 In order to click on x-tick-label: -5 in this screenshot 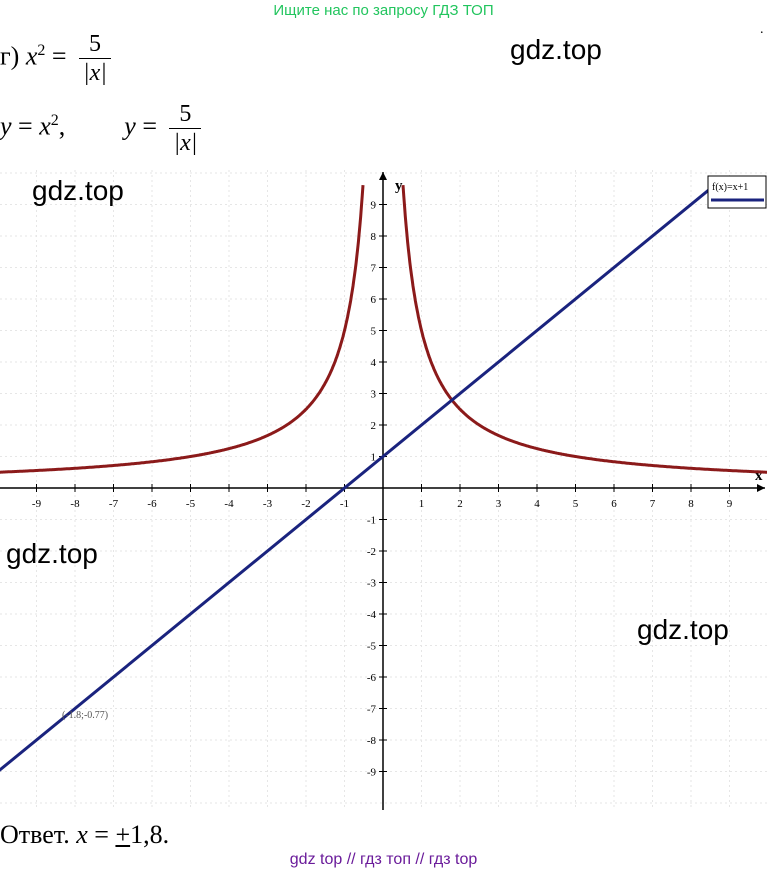, I will do `click(191, 504)`.